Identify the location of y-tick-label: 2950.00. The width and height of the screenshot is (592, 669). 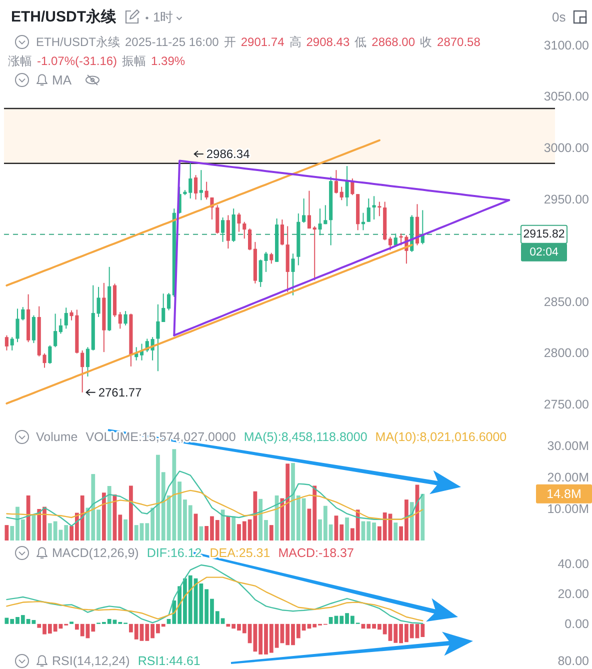
(567, 199).